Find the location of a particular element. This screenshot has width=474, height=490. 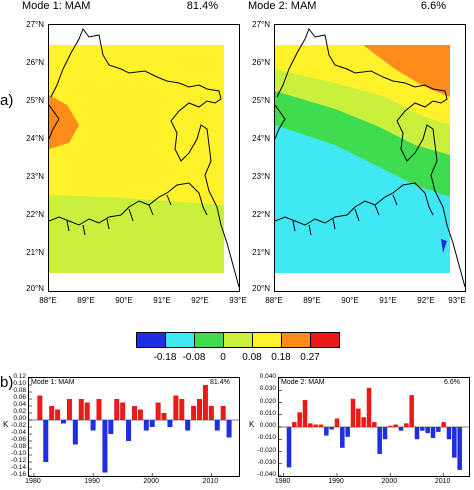

ts1-annotation: 81.4% is located at coordinates (220, 382).